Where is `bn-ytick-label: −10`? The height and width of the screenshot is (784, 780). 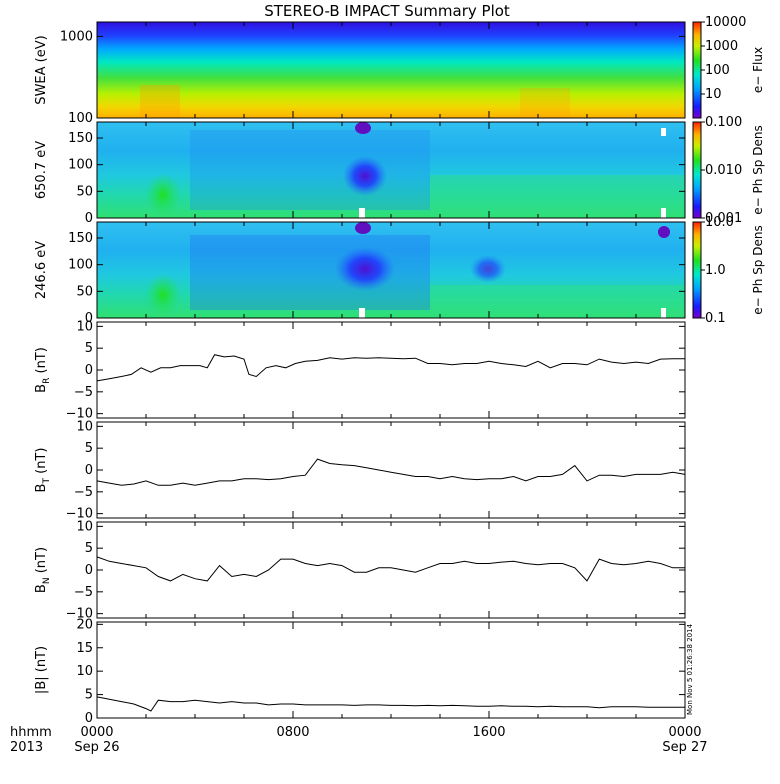 bn-ytick-label: −10 is located at coordinates (79, 614).